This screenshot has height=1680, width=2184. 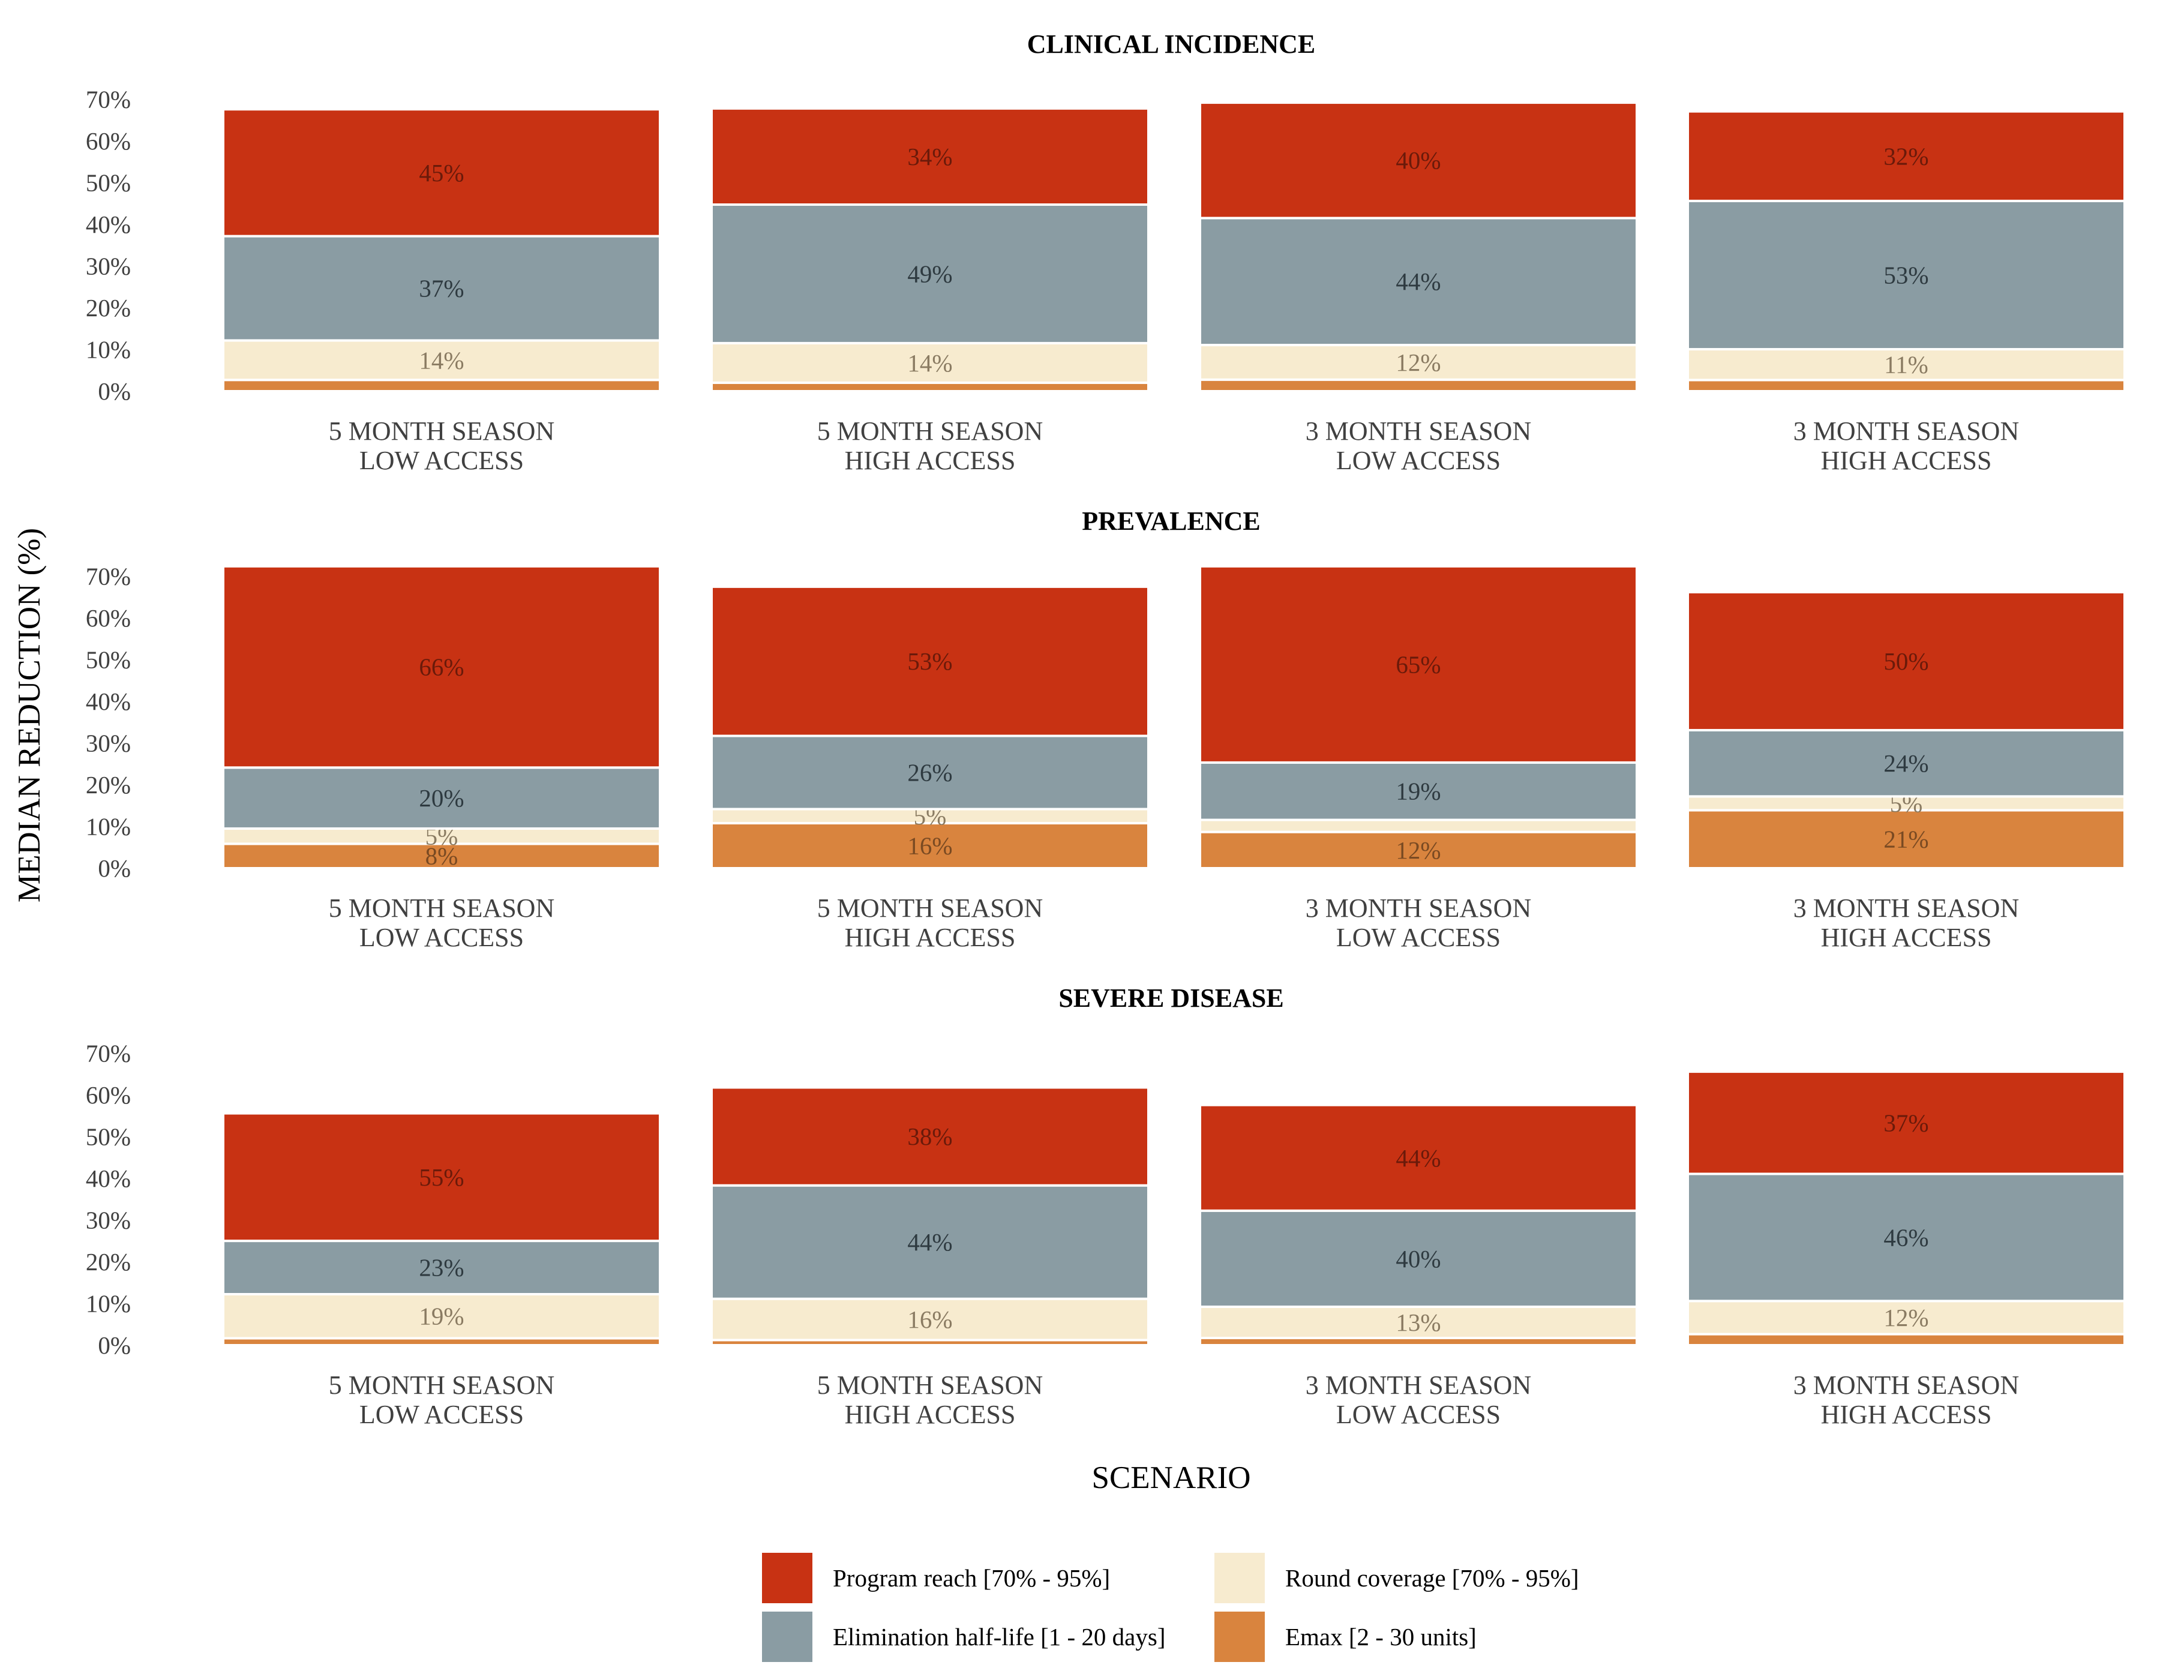 I want to click on data-label-reach: 34%, so click(x=929, y=157).